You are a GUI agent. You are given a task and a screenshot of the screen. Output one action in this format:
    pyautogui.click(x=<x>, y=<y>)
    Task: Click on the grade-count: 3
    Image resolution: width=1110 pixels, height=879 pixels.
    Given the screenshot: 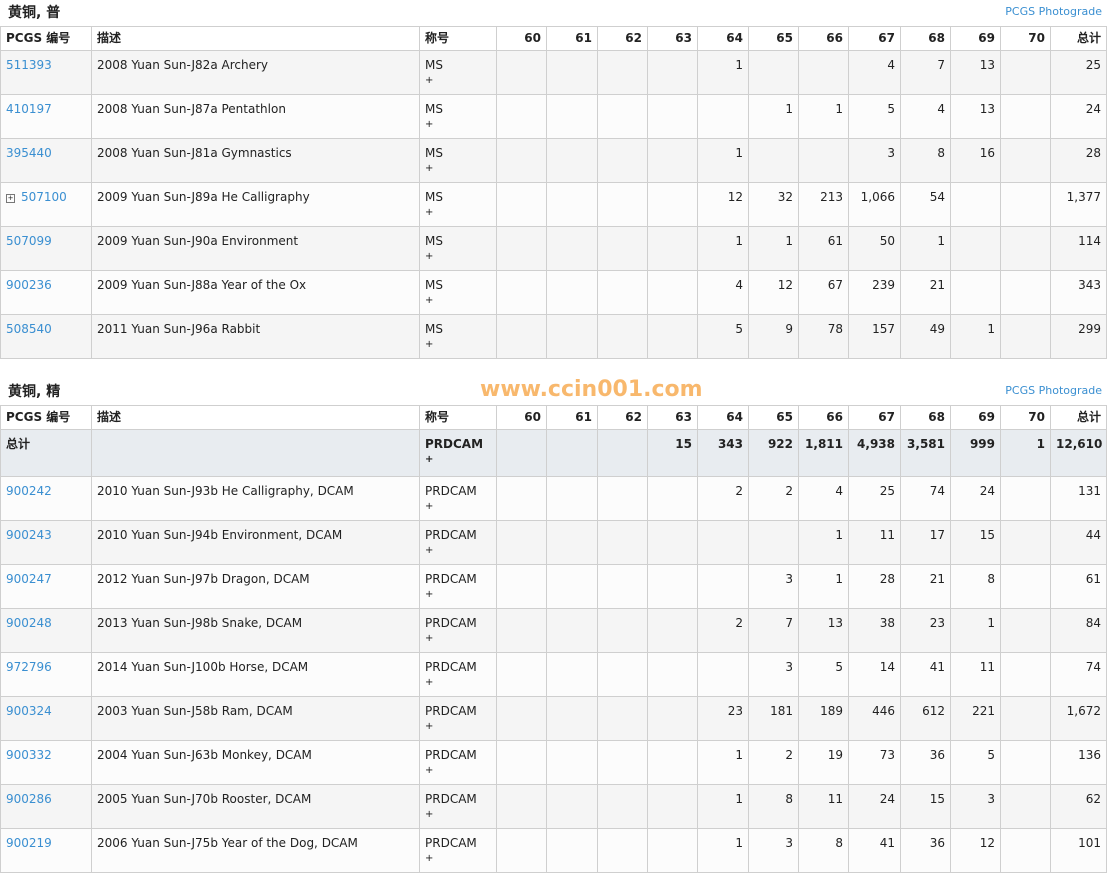 What is the action you would take?
    pyautogui.click(x=773, y=586)
    